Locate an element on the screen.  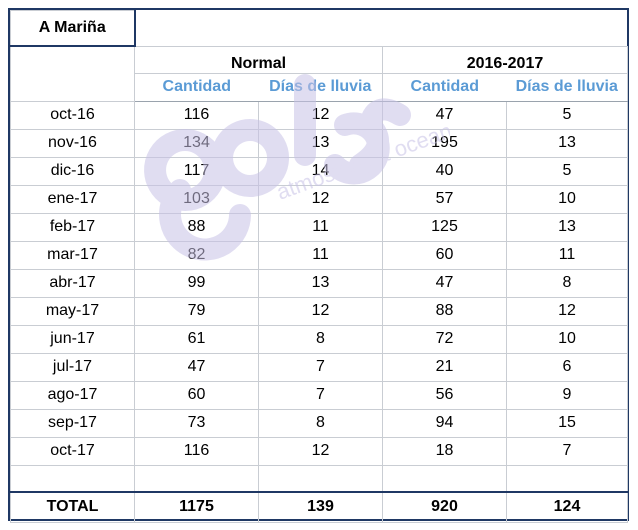
normal-cantidad-cell: 73 is located at coordinates (196, 423).